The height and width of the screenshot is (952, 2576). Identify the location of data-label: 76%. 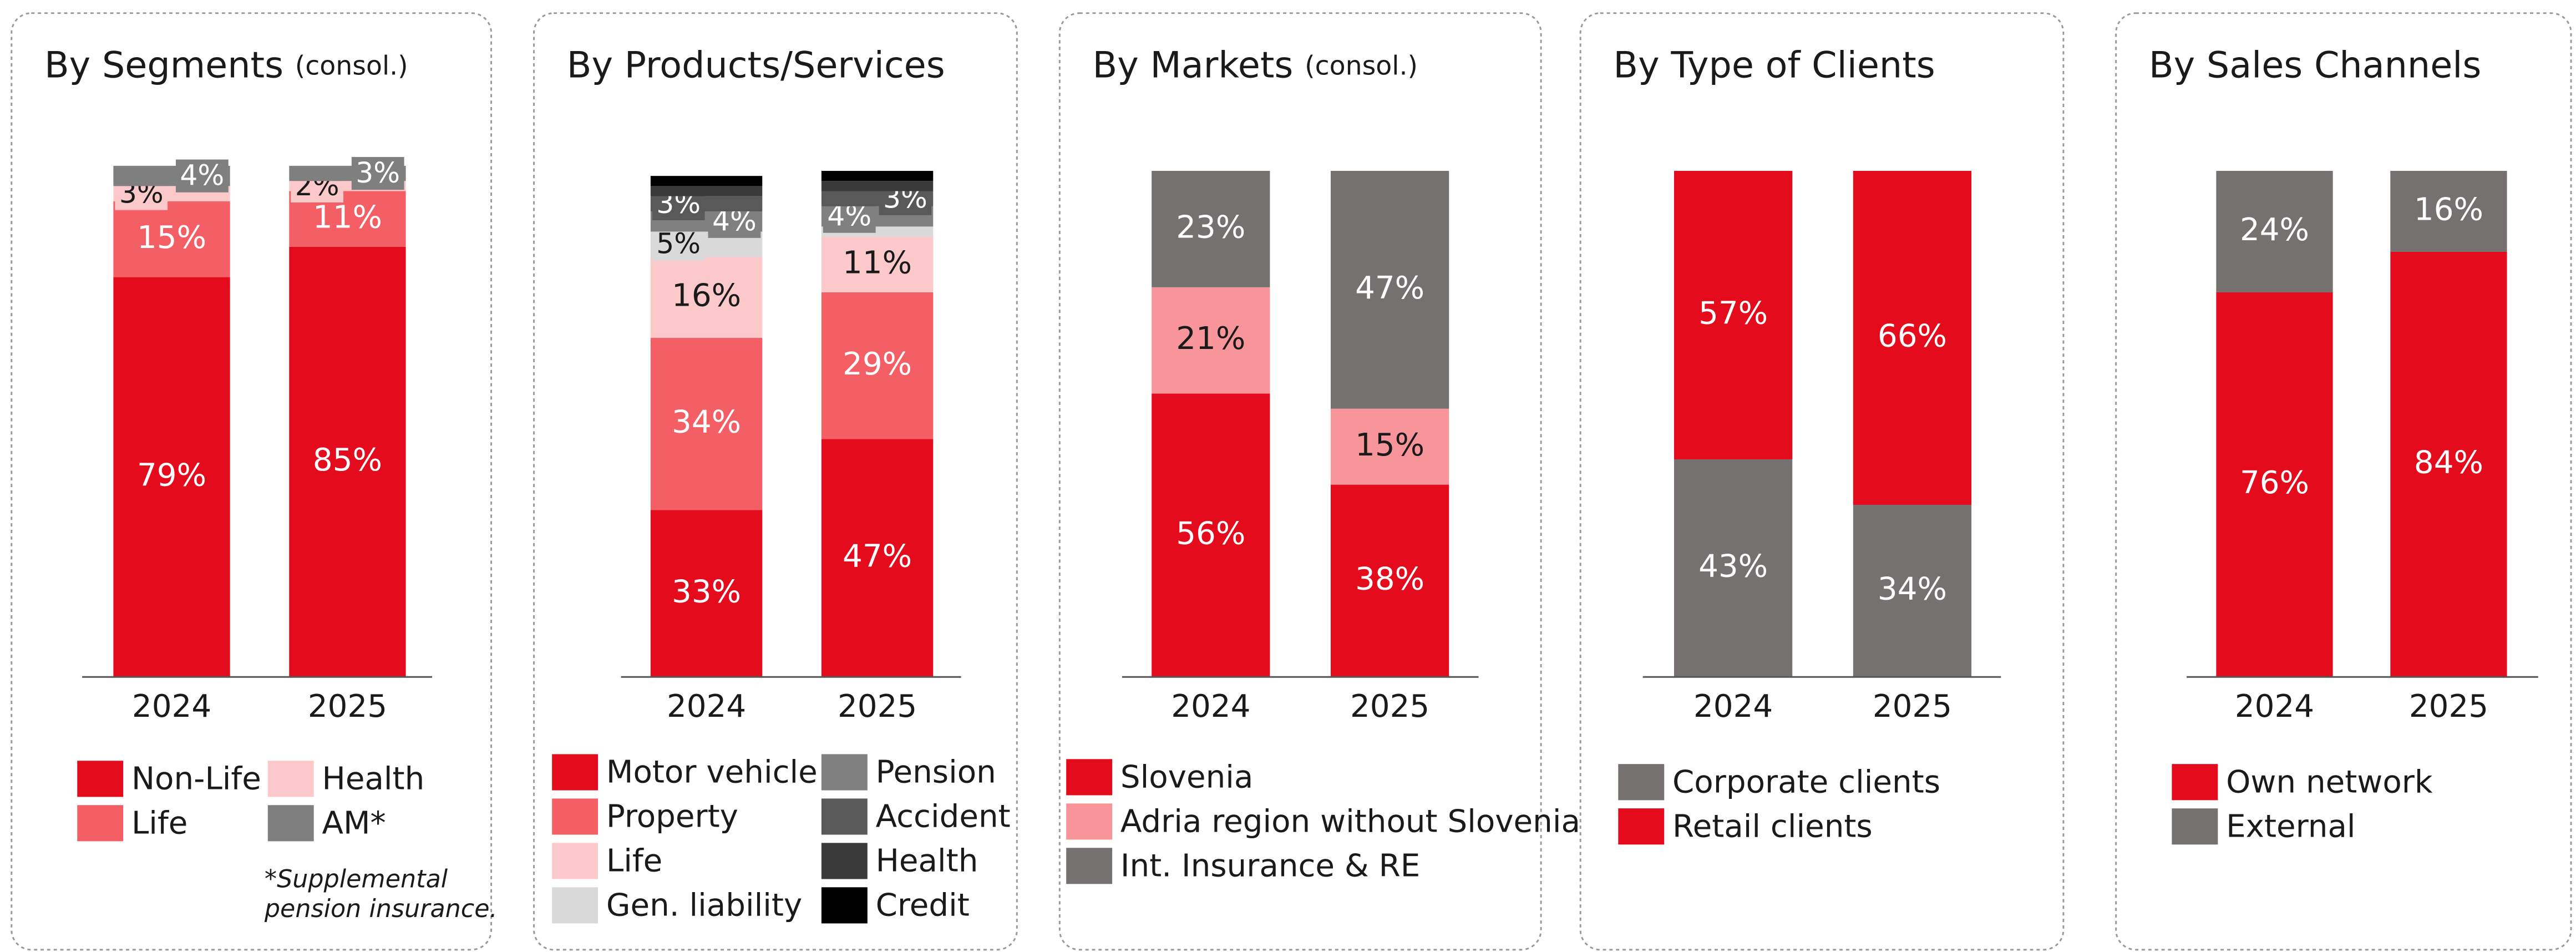
(2274, 483).